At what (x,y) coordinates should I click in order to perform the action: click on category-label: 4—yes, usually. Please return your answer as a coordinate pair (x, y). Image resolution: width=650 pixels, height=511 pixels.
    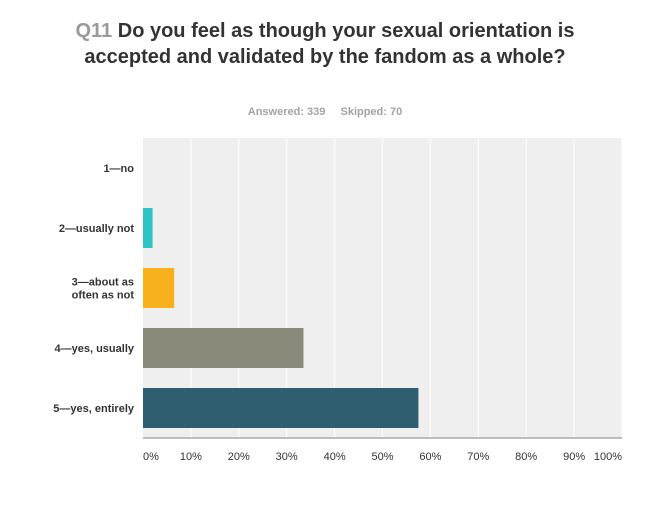
    Looking at the image, I should click on (95, 349).